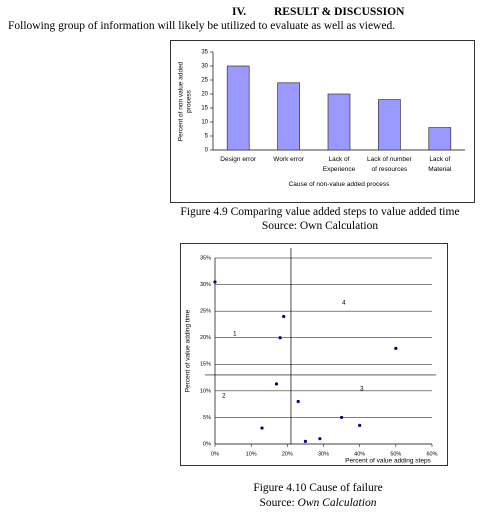  What do you see at coordinates (431, 454) in the screenshot?
I see `x-tick-label: 60%` at bounding box center [431, 454].